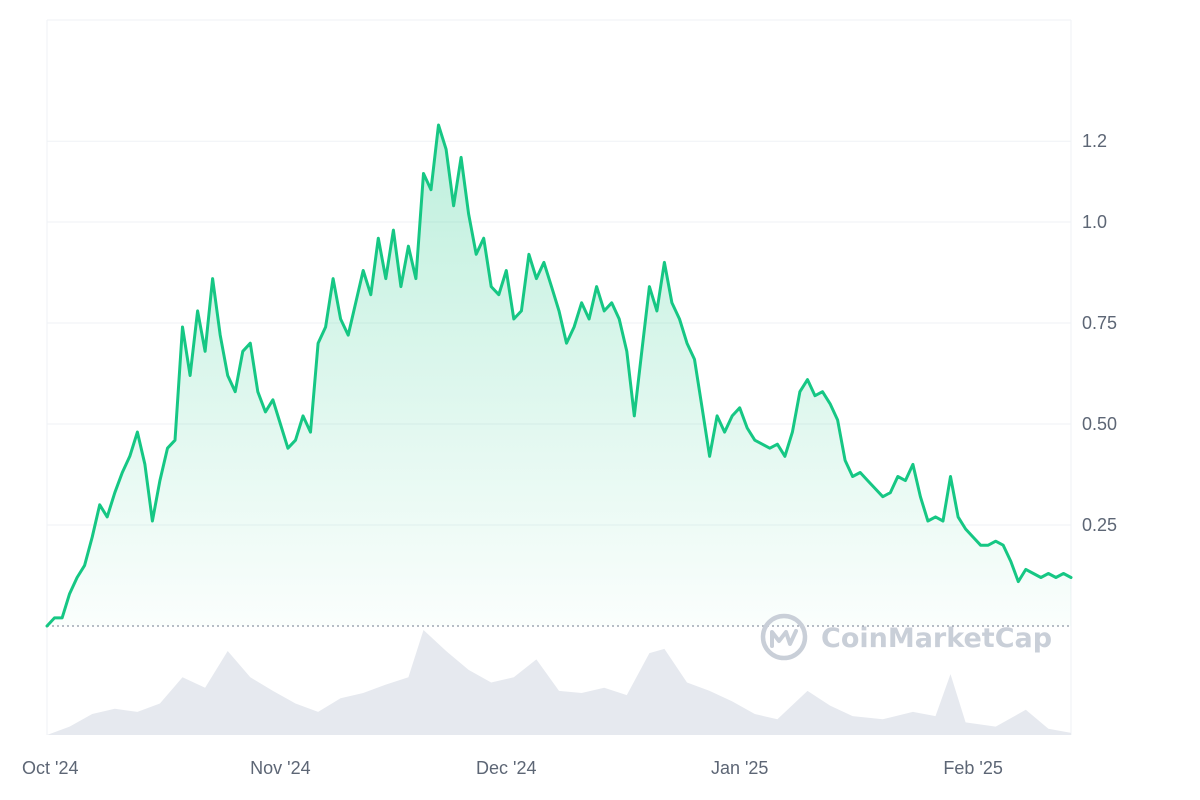 The height and width of the screenshot is (800, 1200). I want to click on x-tick-label: Feb '25, so click(972, 768).